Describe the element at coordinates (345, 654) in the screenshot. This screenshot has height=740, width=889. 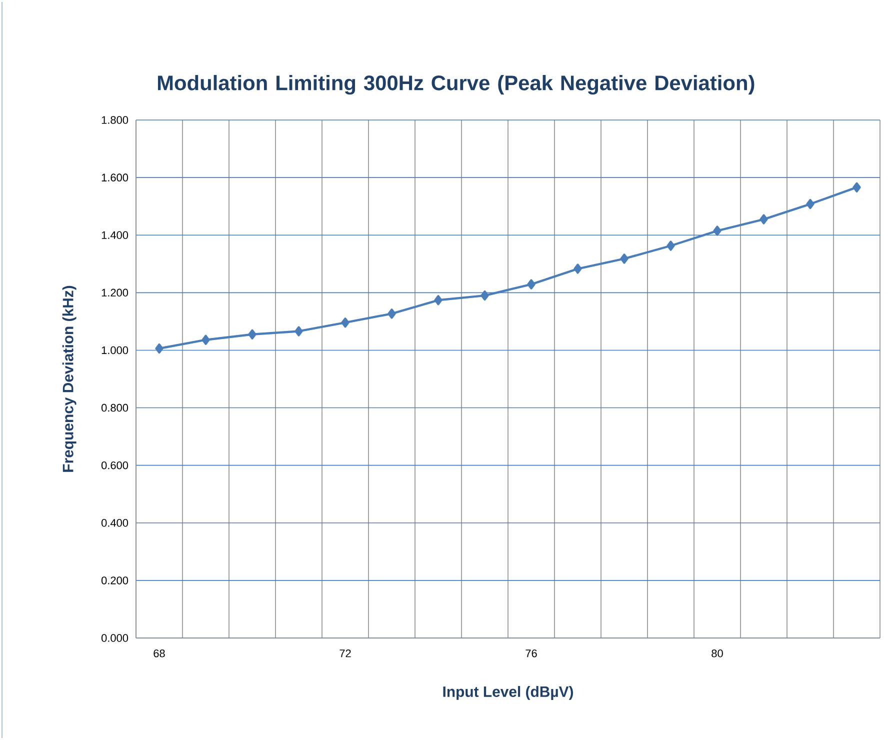
I see `x-tick-label: 72` at that location.